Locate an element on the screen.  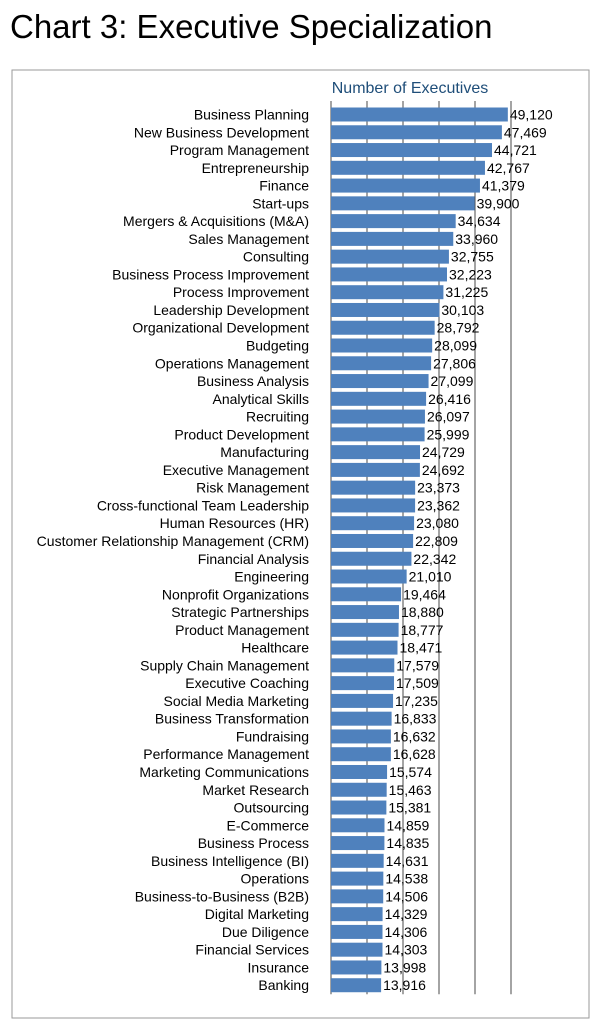
data-label: 24,729 is located at coordinates (443, 452).